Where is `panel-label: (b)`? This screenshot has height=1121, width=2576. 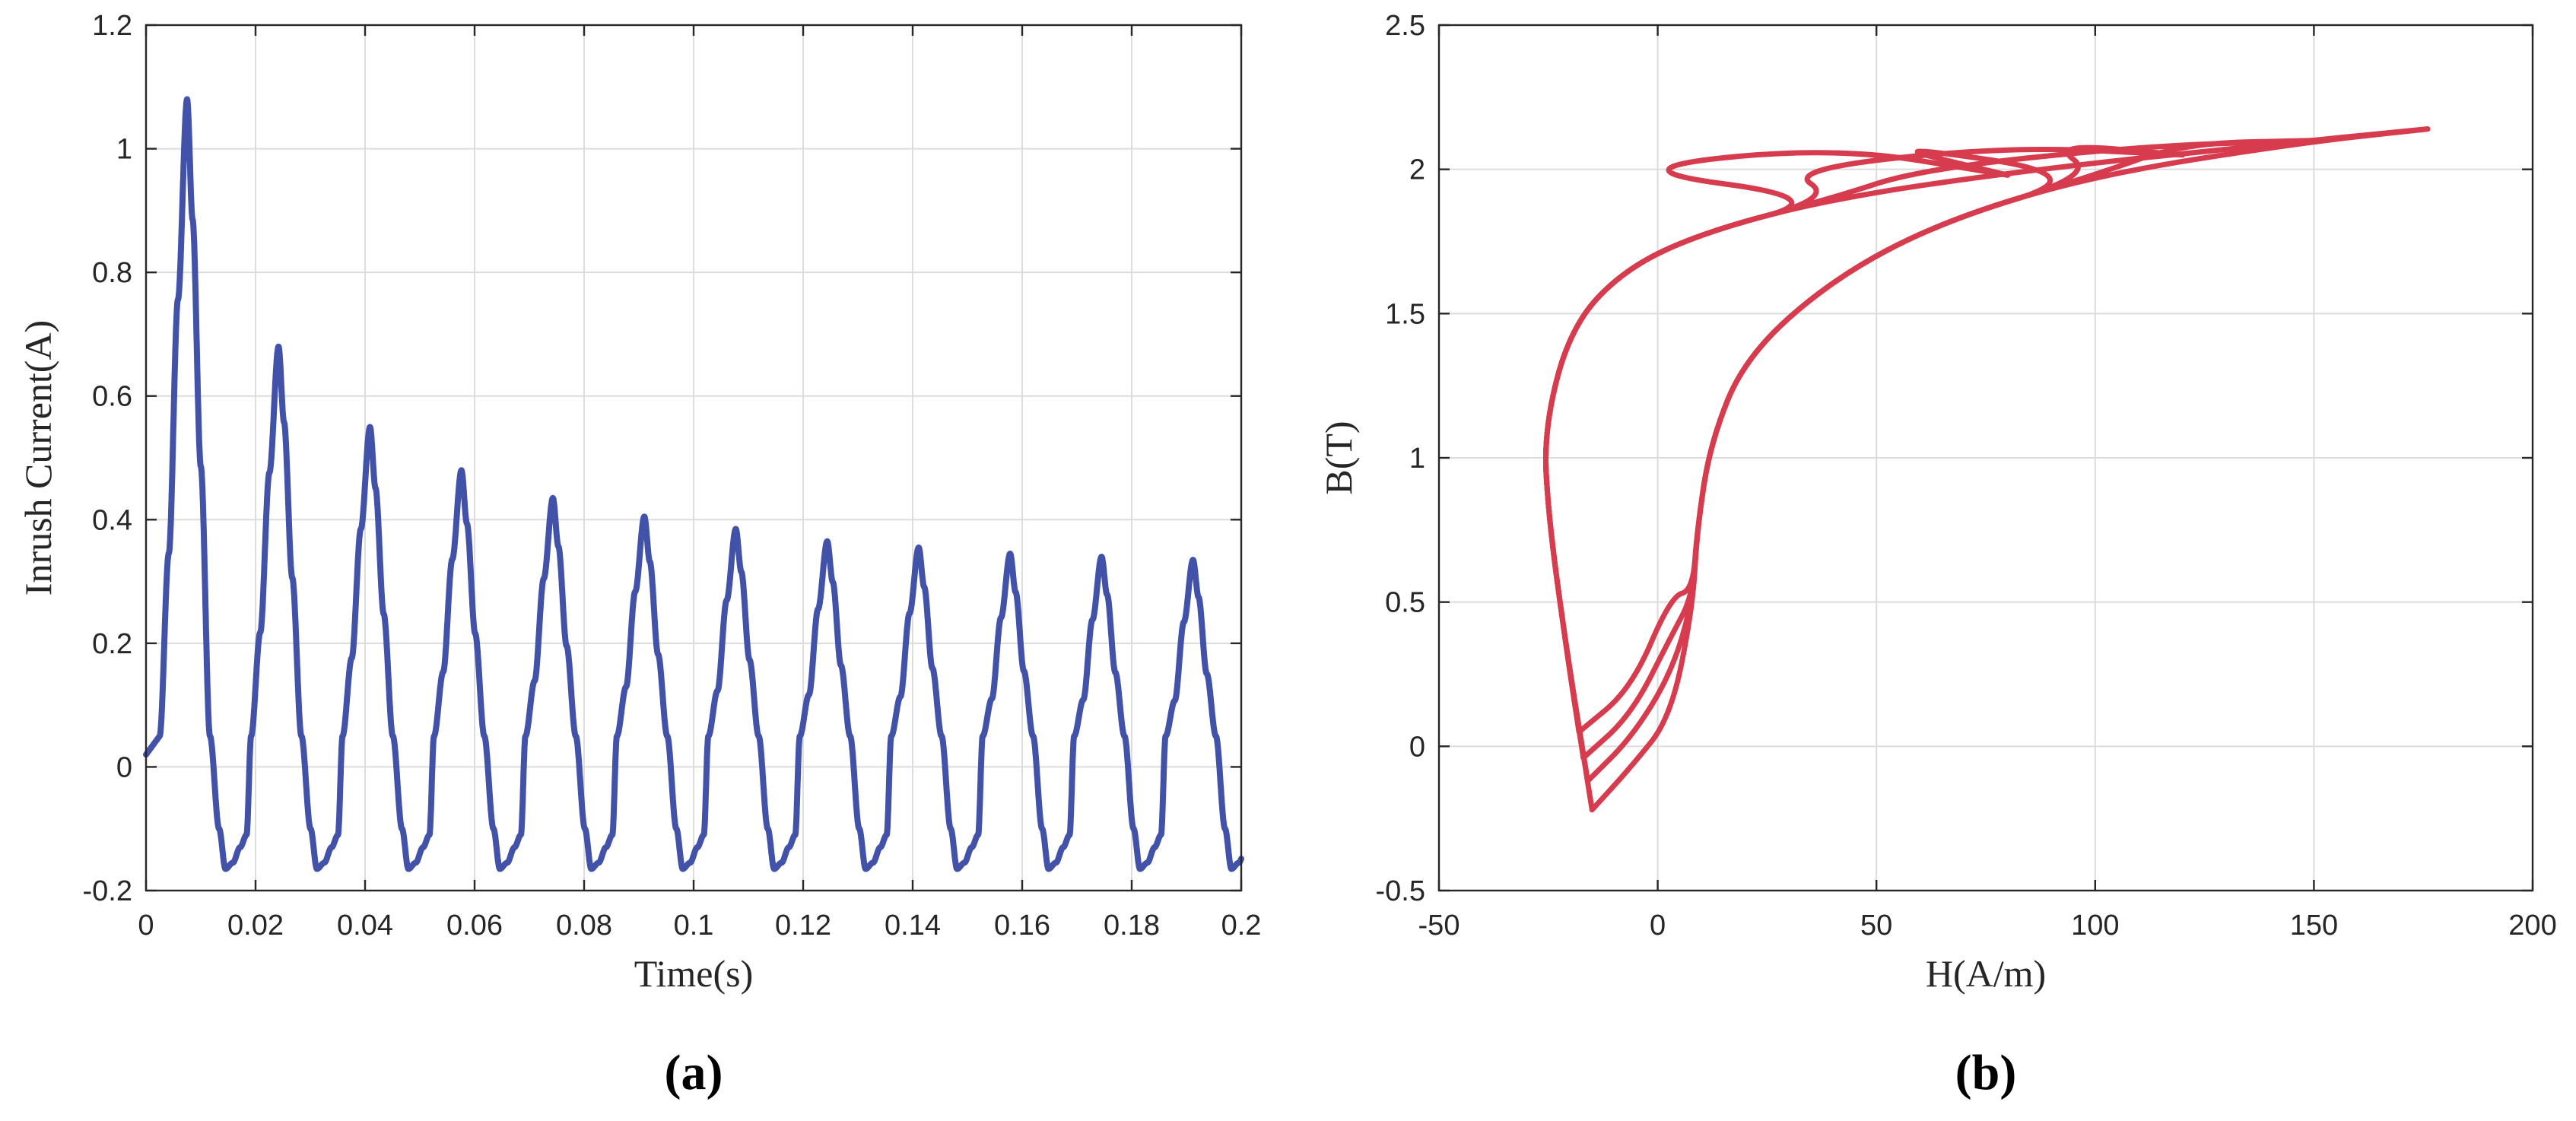 panel-label: (b) is located at coordinates (1986, 1072).